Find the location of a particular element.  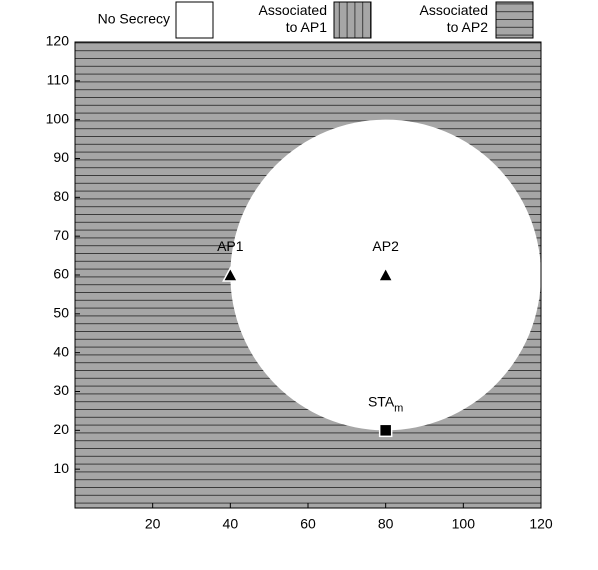

y-tick-label: 80 is located at coordinates (61, 196).